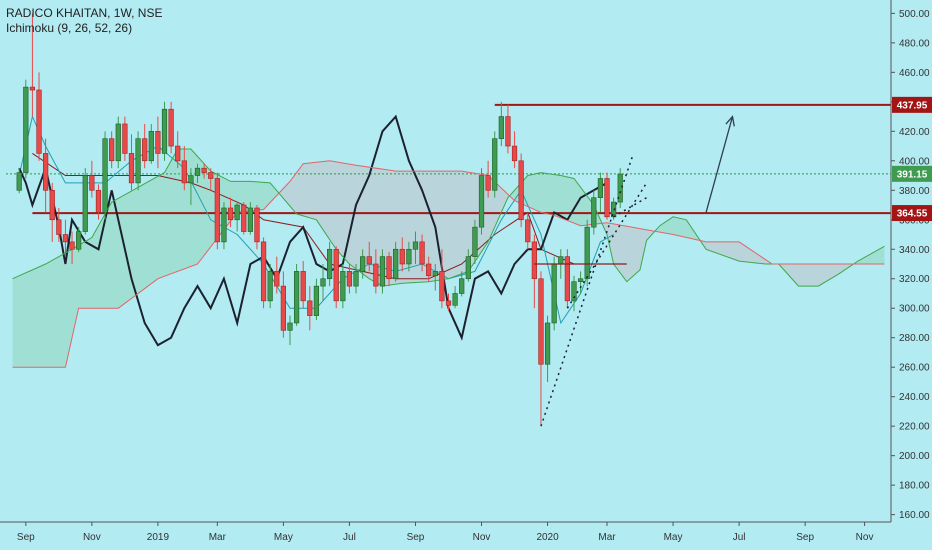  Describe the element at coordinates (914, 456) in the screenshot. I see `y-tick-label: 200.00` at that location.